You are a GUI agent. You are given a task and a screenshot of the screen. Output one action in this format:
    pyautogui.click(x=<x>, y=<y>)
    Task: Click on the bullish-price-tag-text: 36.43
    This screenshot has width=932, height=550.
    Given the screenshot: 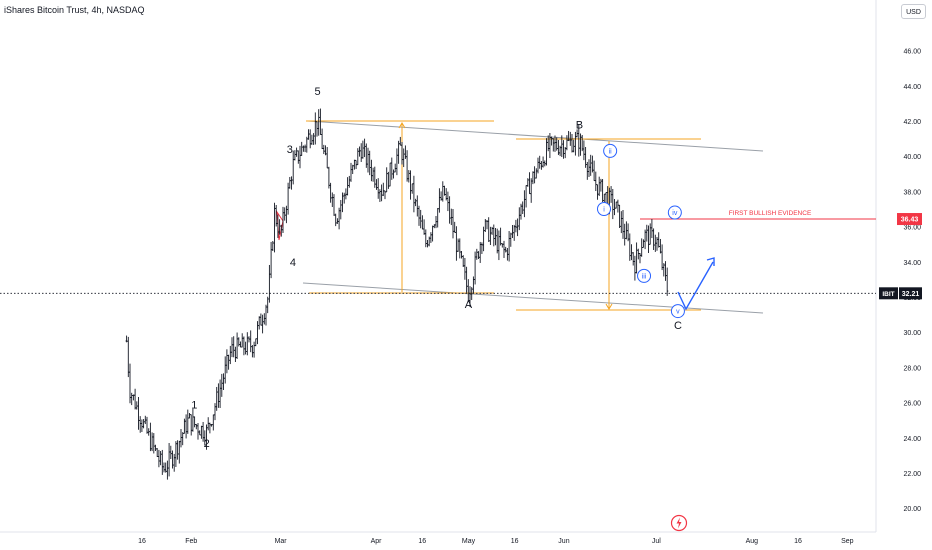 What is the action you would take?
    pyautogui.click(x=910, y=220)
    